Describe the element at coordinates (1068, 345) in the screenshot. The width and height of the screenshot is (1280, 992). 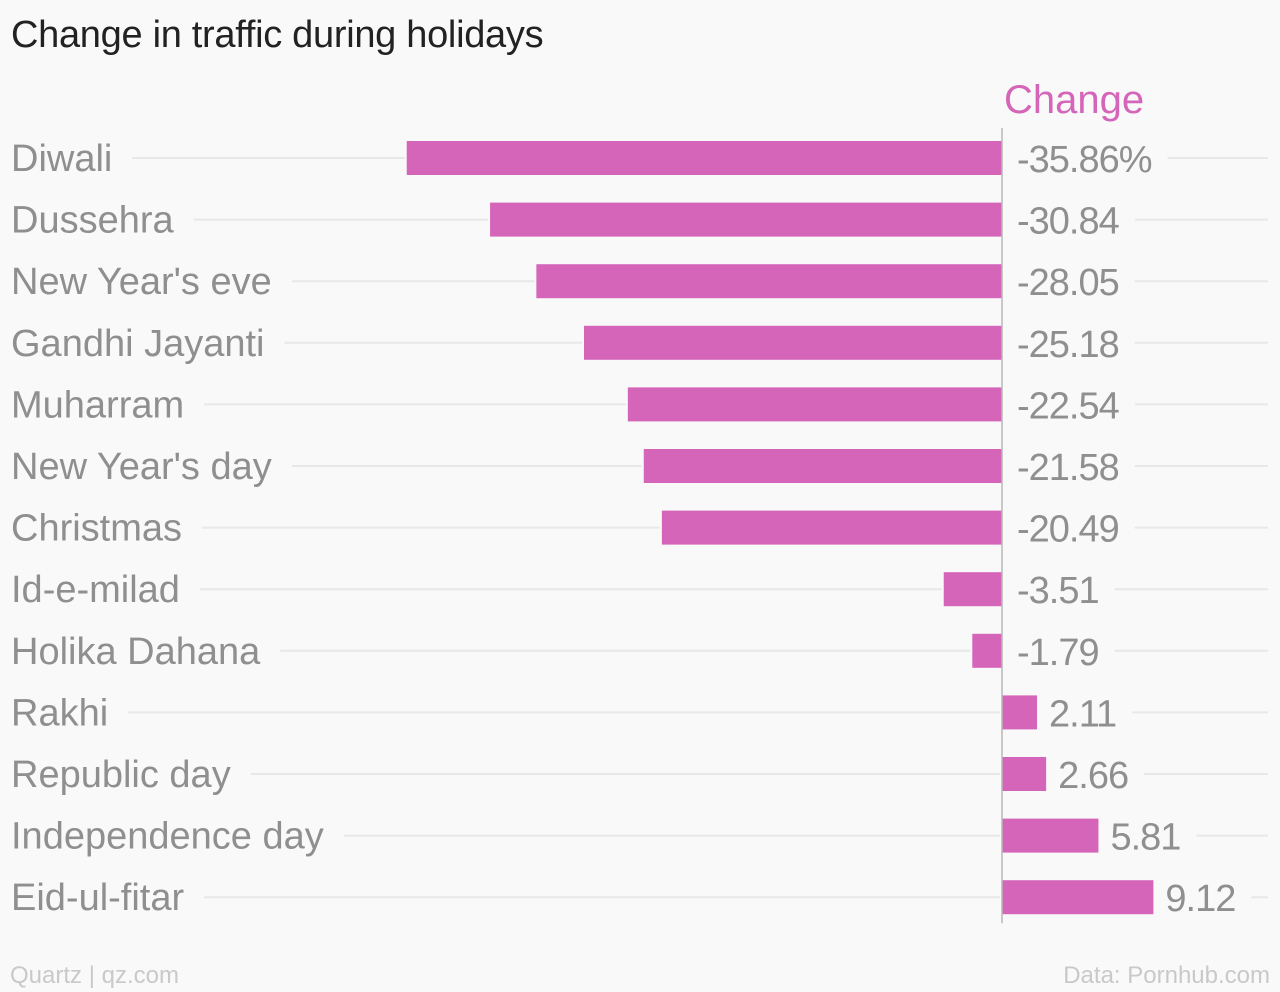
I see `value-label: -25.18` at that location.